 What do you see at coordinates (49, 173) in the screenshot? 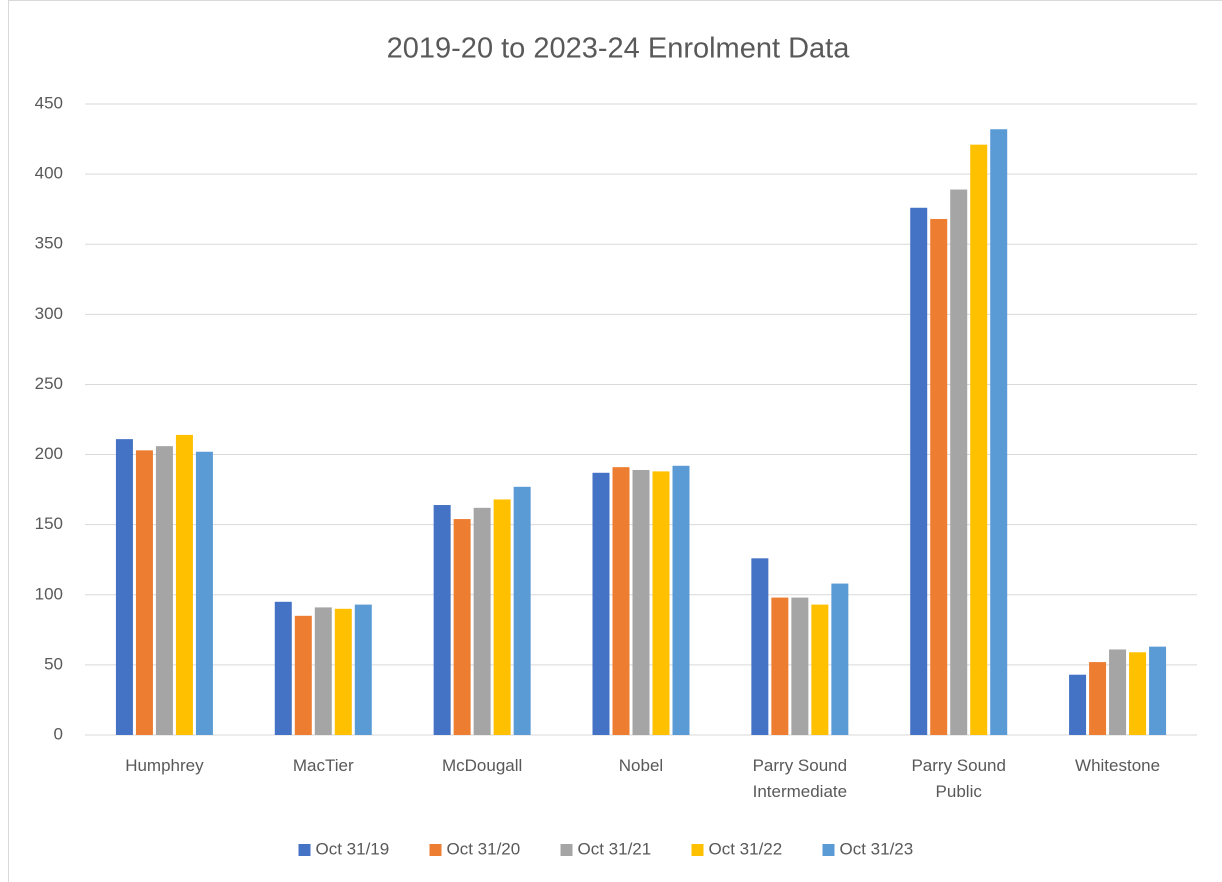
I see `y-tick-label: 400` at bounding box center [49, 173].